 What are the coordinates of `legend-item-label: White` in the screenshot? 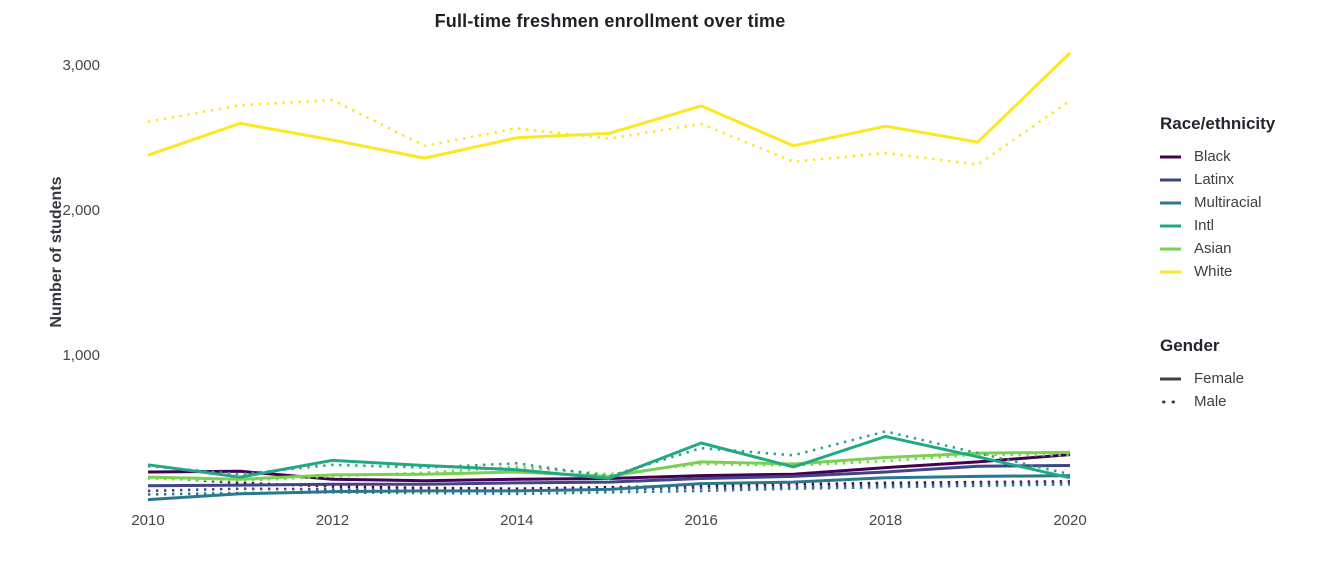 It's located at (1213, 271).